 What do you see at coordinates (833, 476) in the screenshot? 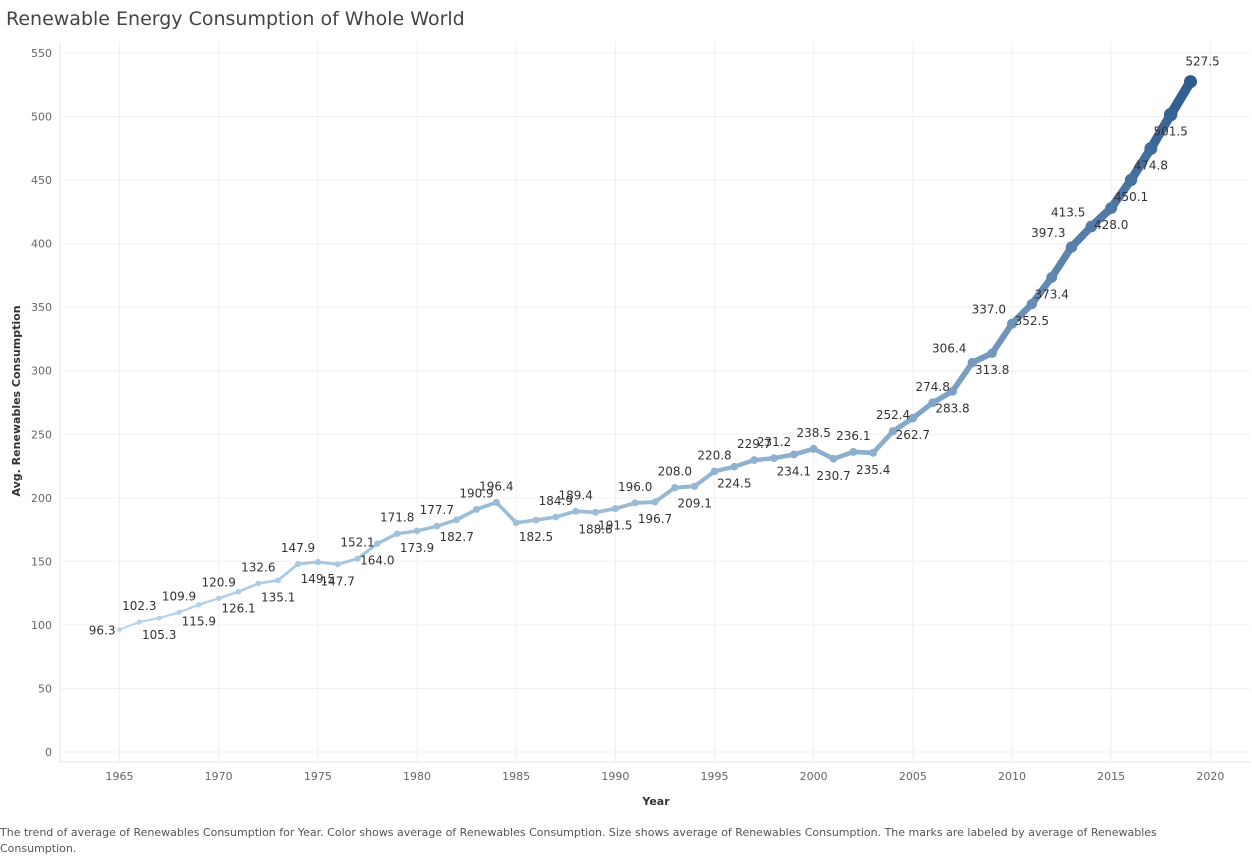
I see `data-label: 230.7` at bounding box center [833, 476].